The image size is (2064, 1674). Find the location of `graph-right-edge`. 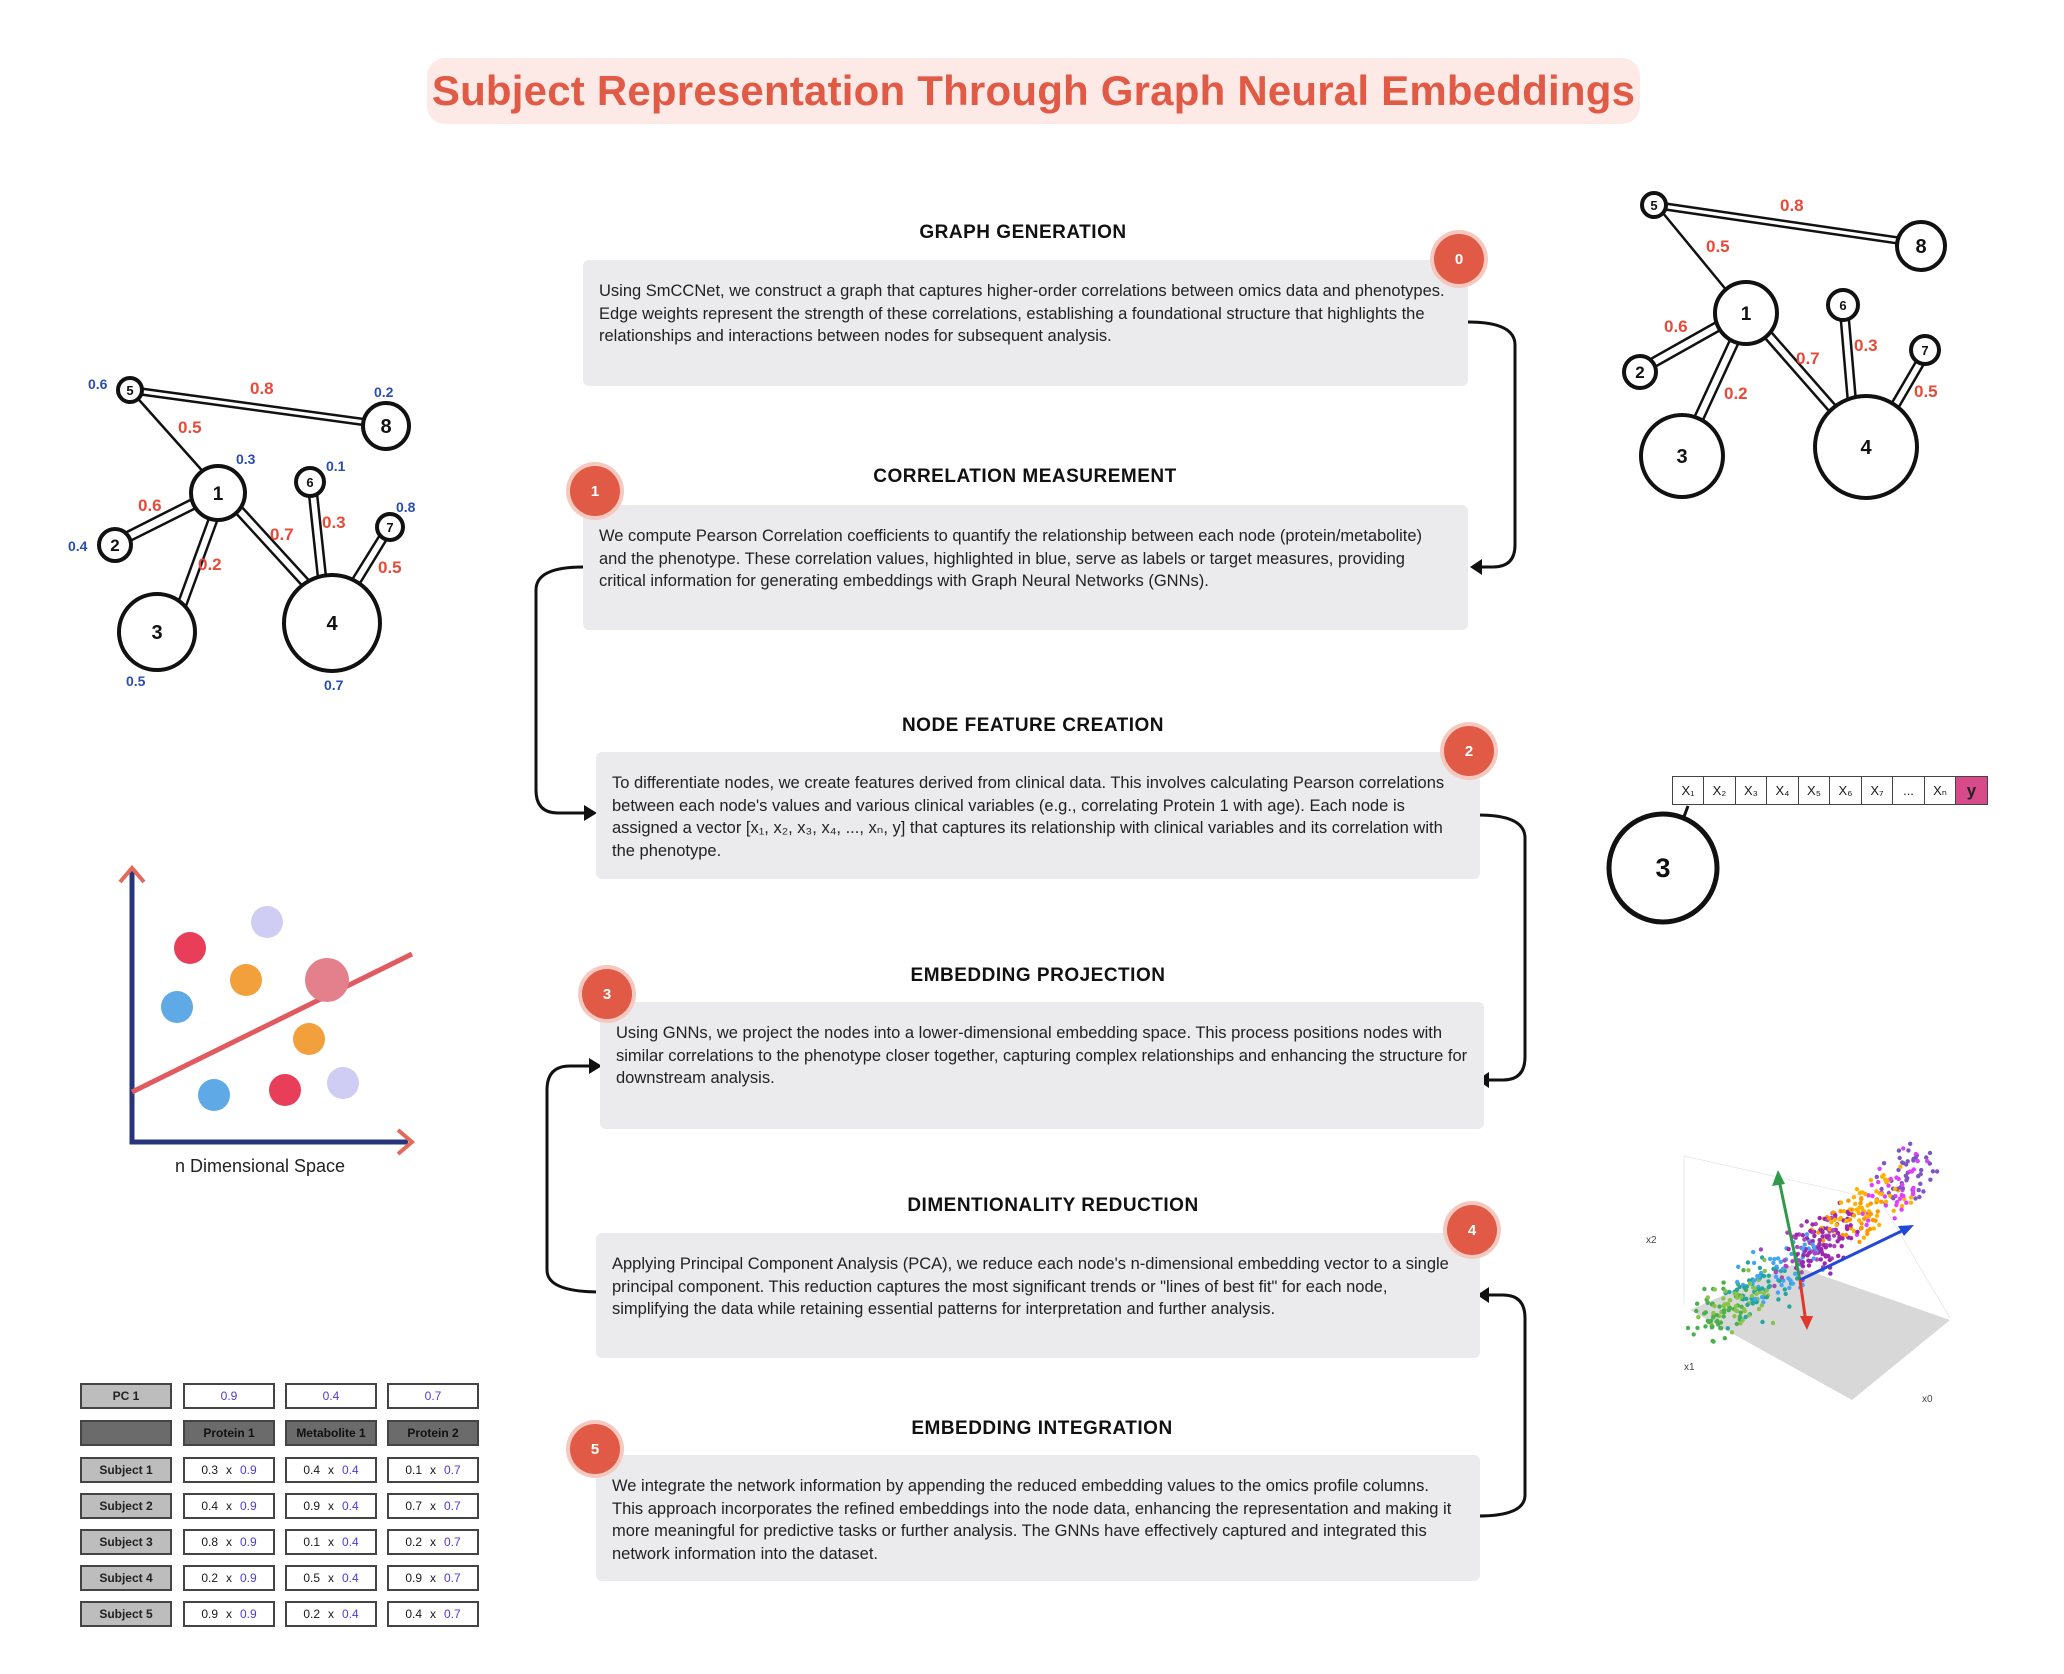

graph-right-edge is located at coordinates (1697, 255).